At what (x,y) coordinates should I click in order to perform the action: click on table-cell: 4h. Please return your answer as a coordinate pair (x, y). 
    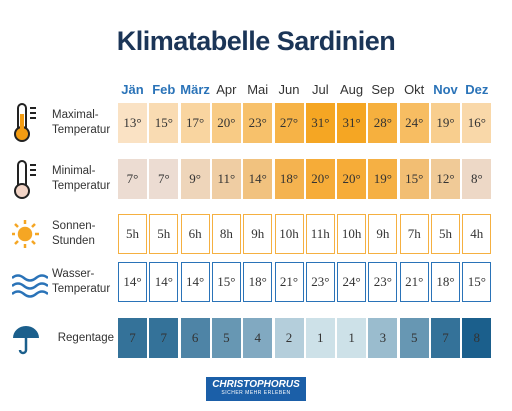
    Looking at the image, I should click on (477, 234).